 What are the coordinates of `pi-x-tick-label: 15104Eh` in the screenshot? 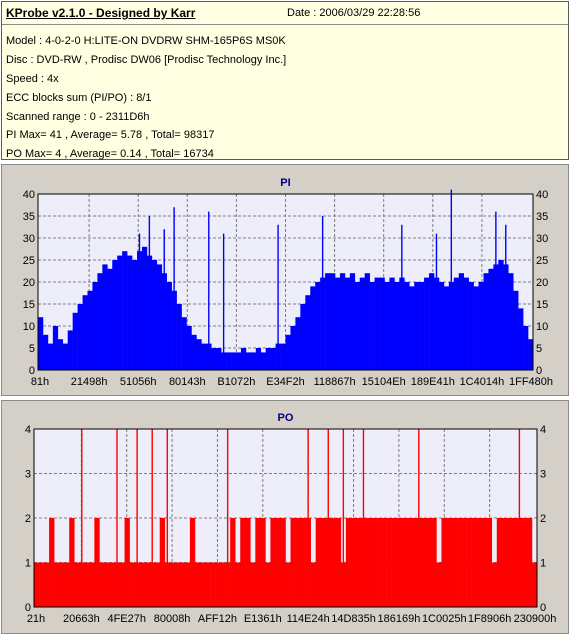 It's located at (384, 382).